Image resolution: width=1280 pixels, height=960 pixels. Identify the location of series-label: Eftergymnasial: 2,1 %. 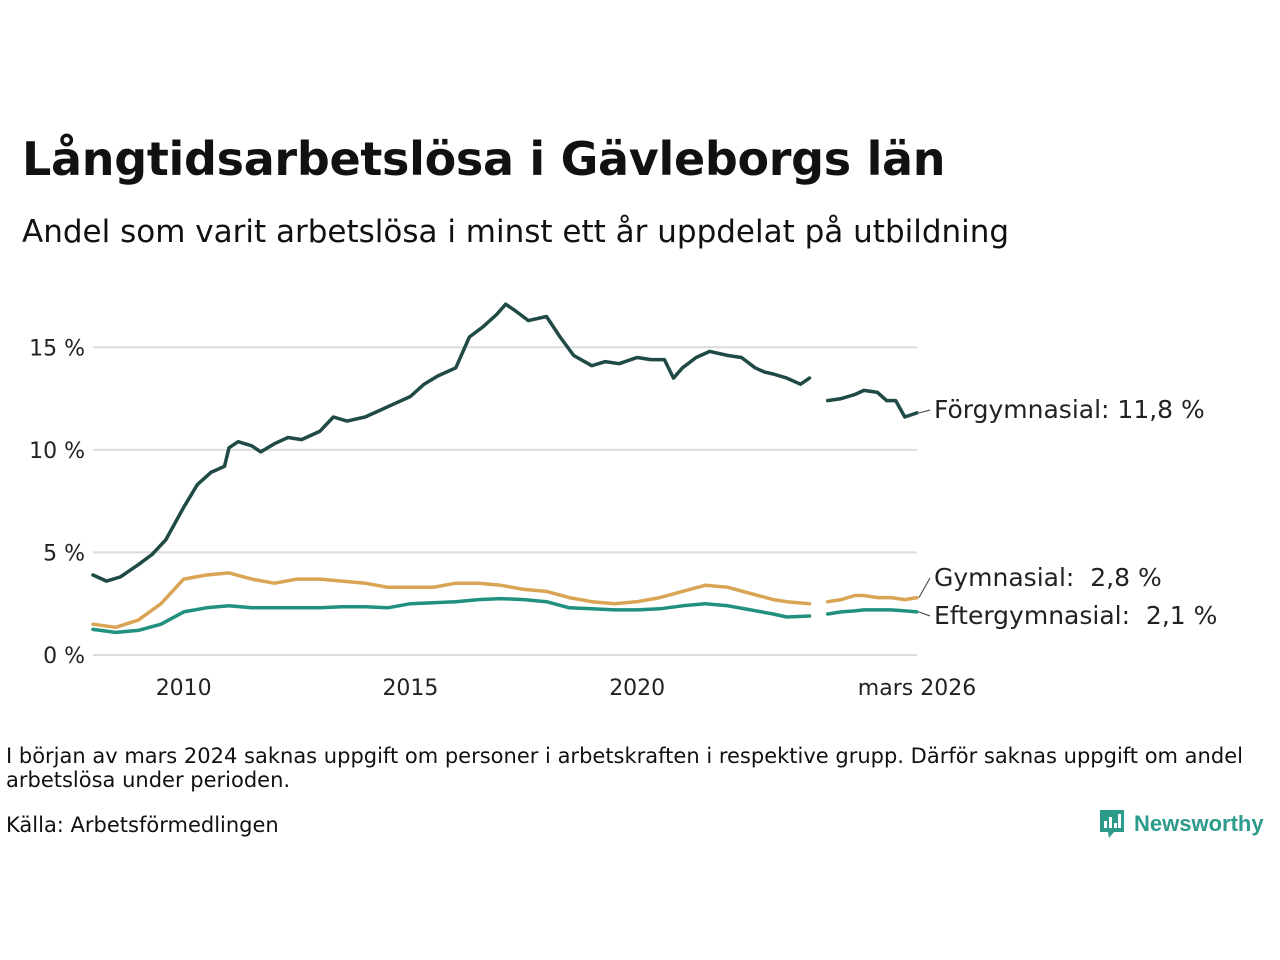
(1075, 615).